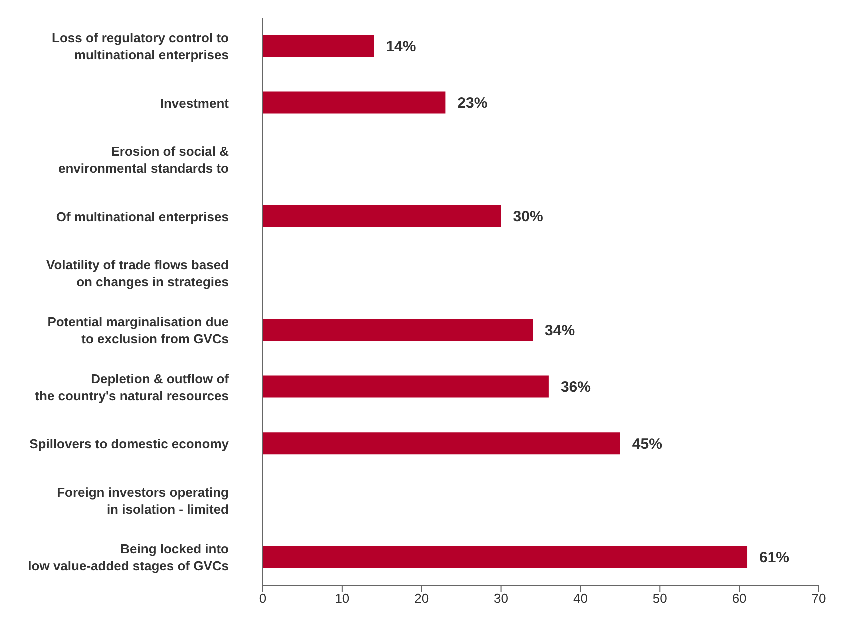 This screenshot has height=624, width=847. What do you see at coordinates (422, 598) in the screenshot?
I see `x-tick-label: 20` at bounding box center [422, 598].